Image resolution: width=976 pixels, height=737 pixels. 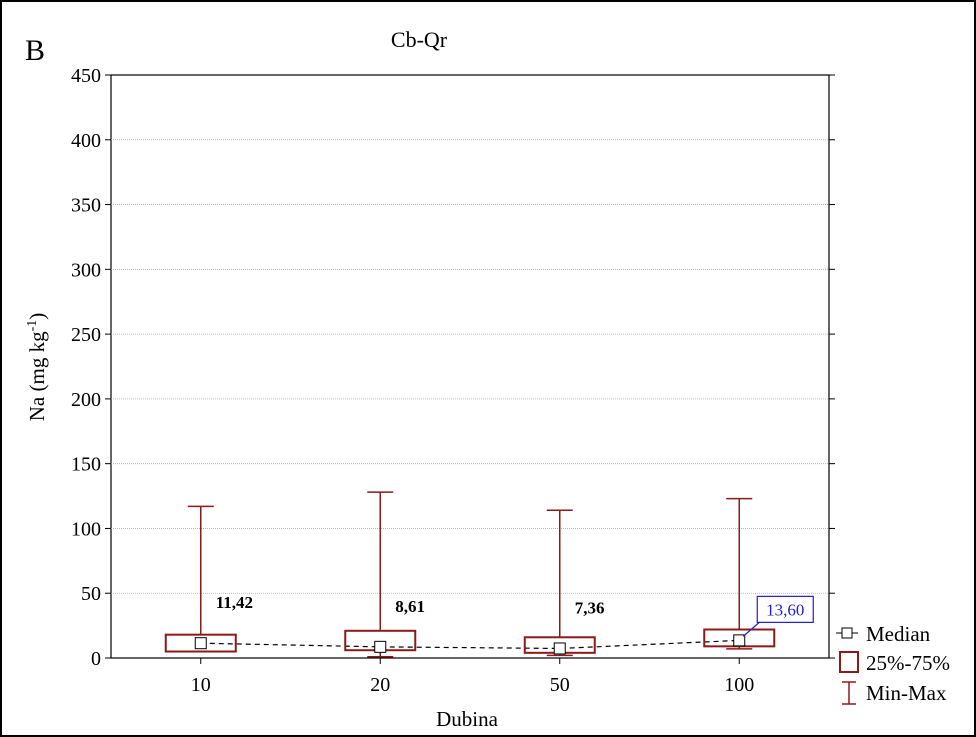 I want to click on y-tick-label-150: 150, so click(x=86, y=465).